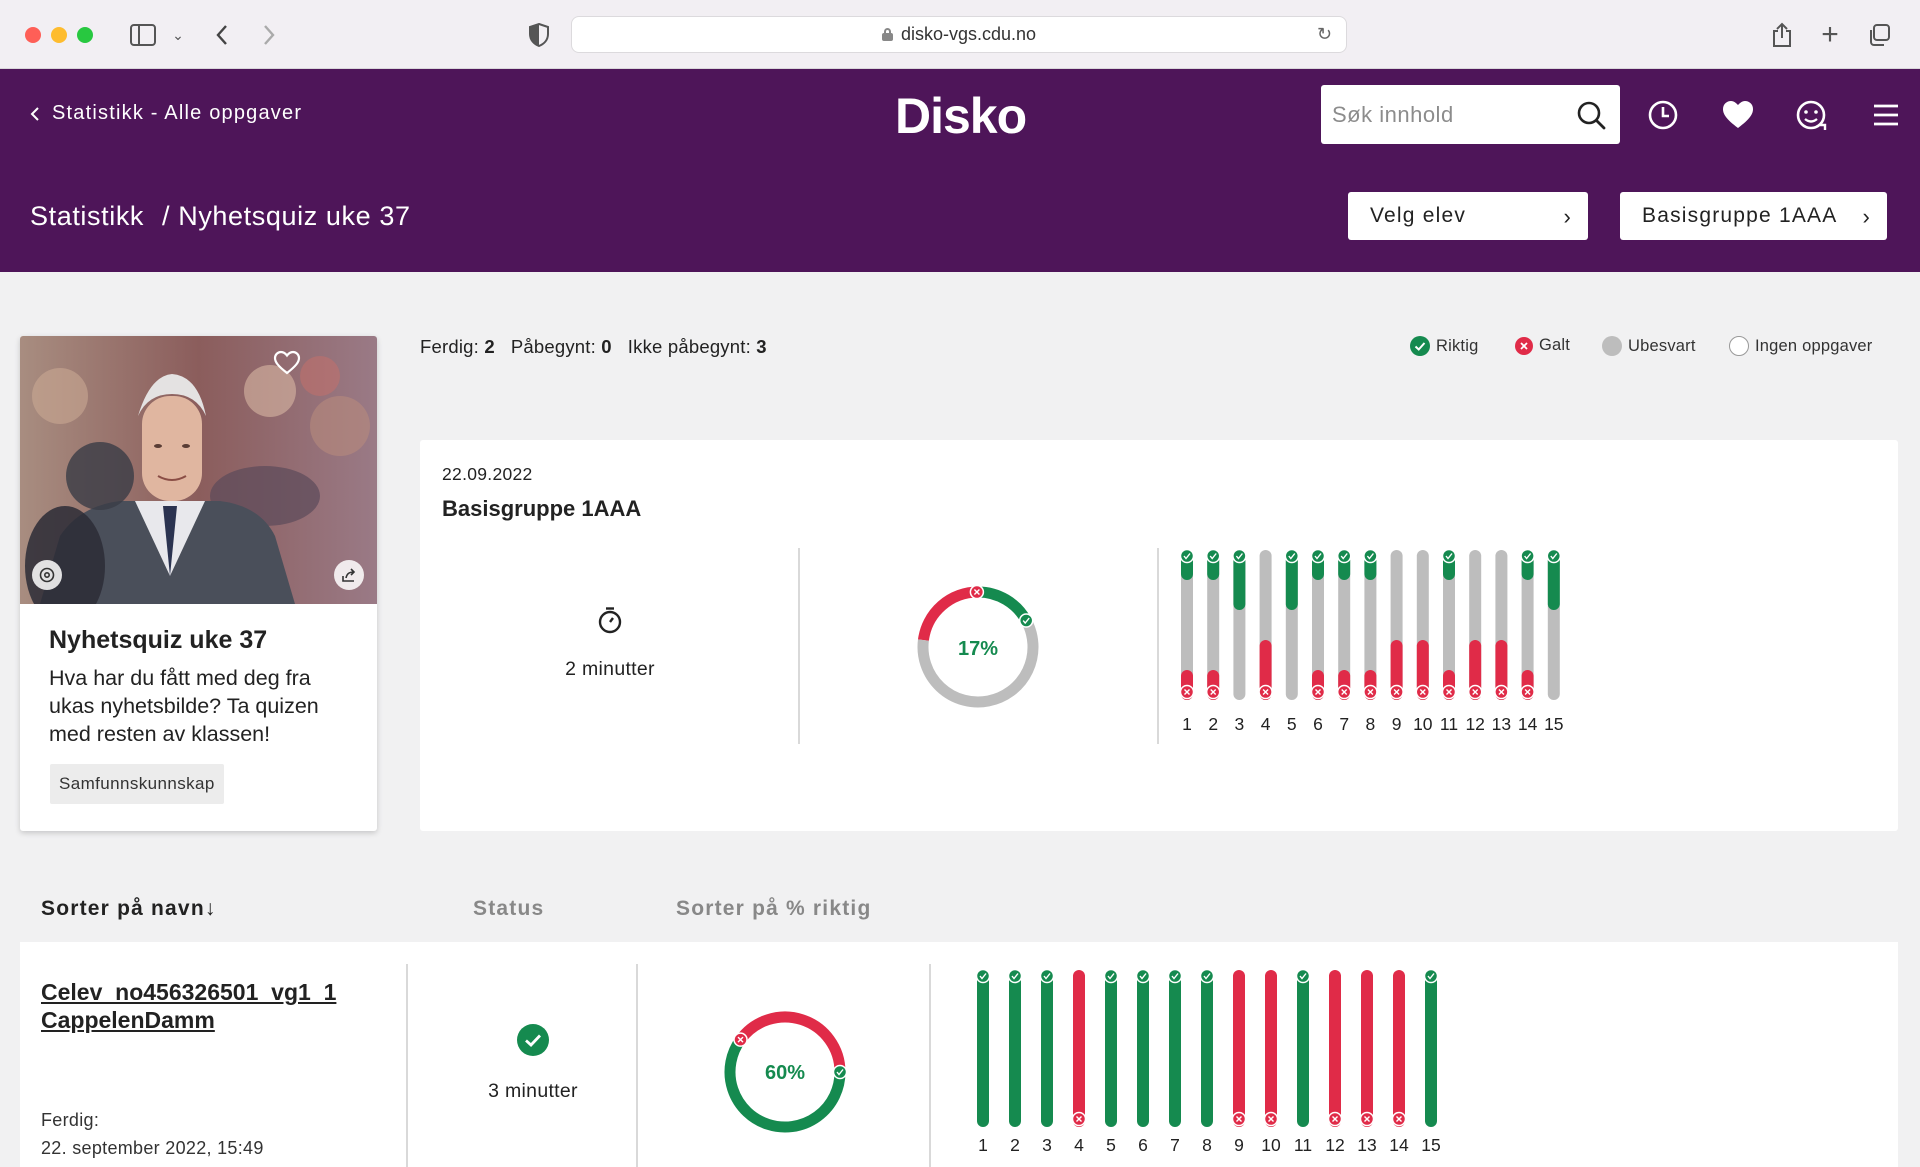  What do you see at coordinates (610, 669) in the screenshot?
I see `group-time-label: 2 minutter` at bounding box center [610, 669].